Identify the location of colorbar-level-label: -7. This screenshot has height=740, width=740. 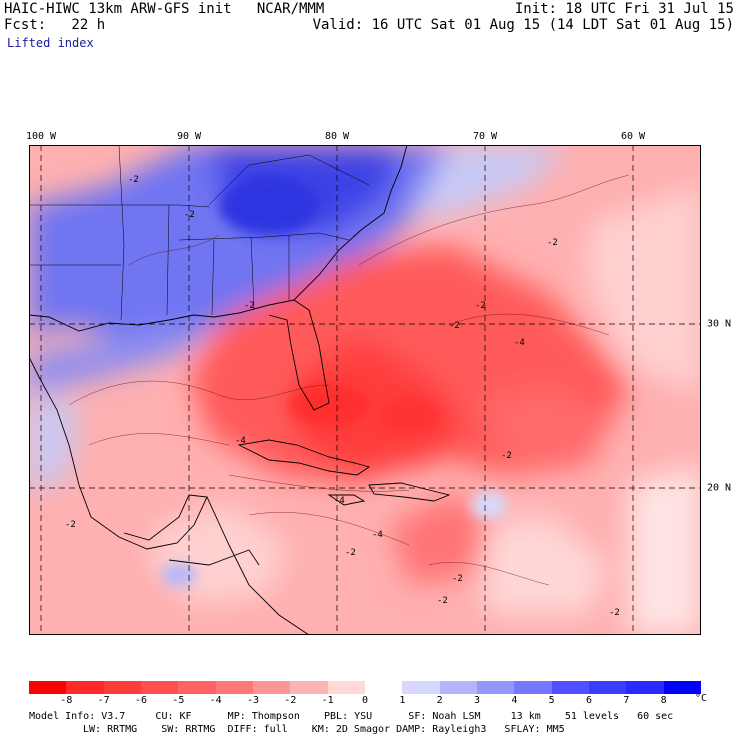
(103, 700).